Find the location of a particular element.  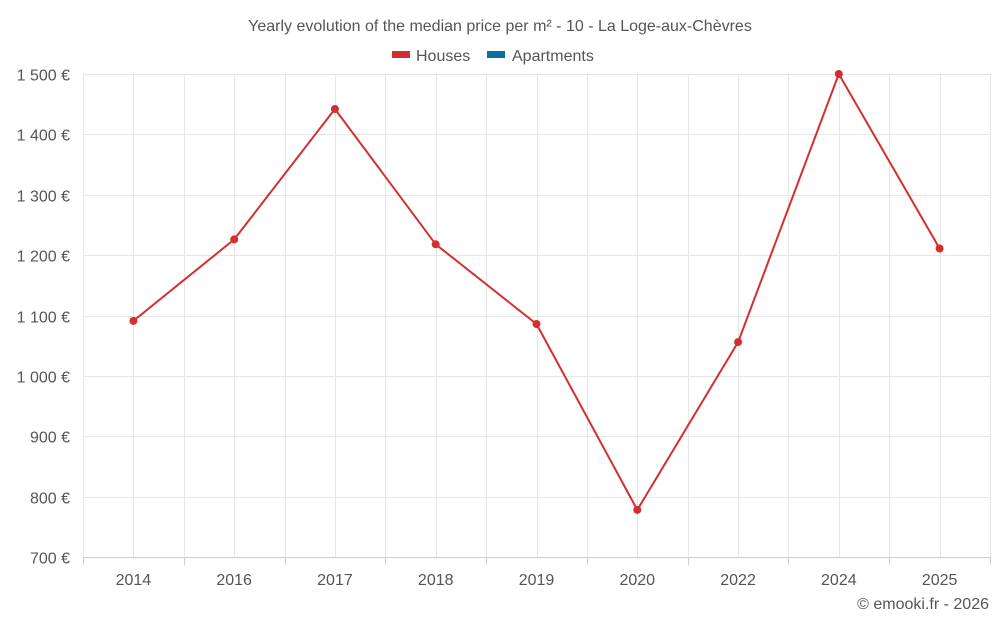

legend-item-apartments: Apartments is located at coordinates (540, 56).